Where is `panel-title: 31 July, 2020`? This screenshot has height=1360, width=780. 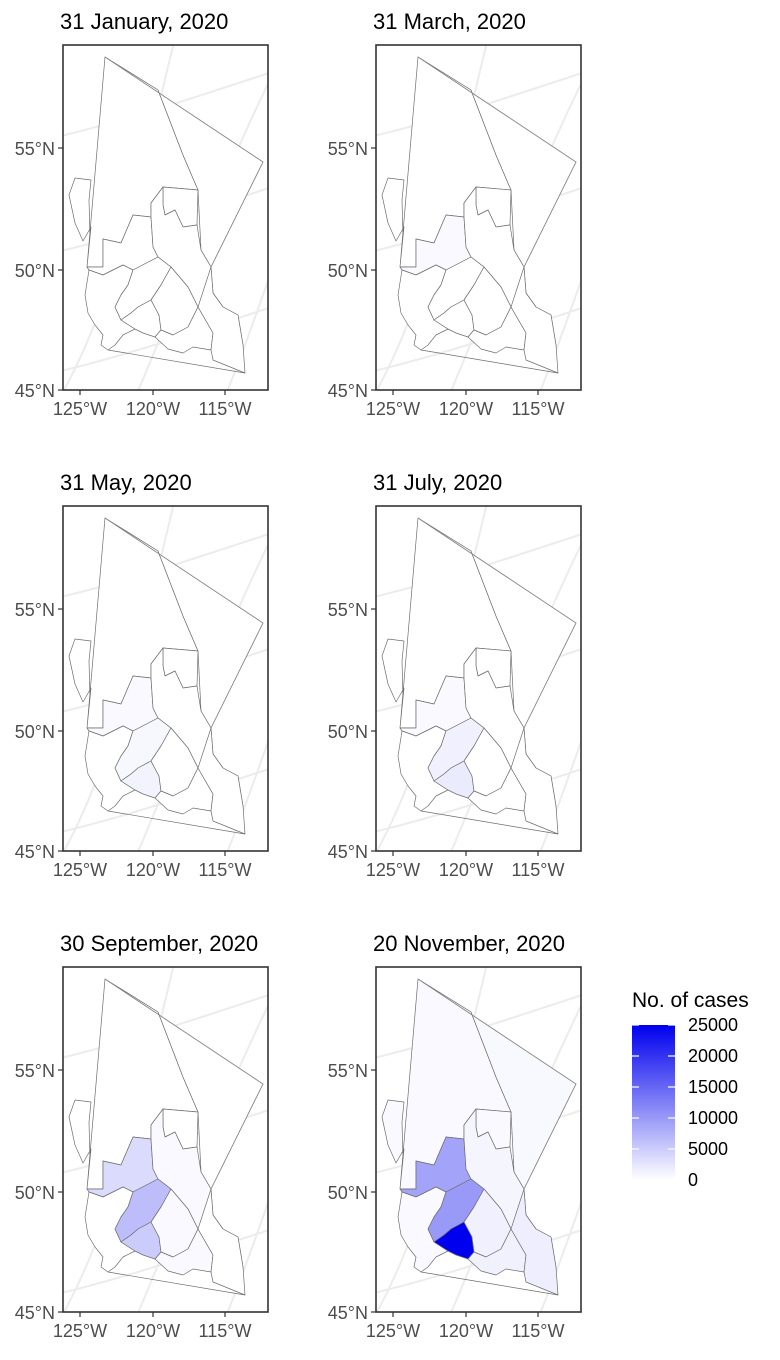 panel-title: 31 July, 2020 is located at coordinates (437, 482).